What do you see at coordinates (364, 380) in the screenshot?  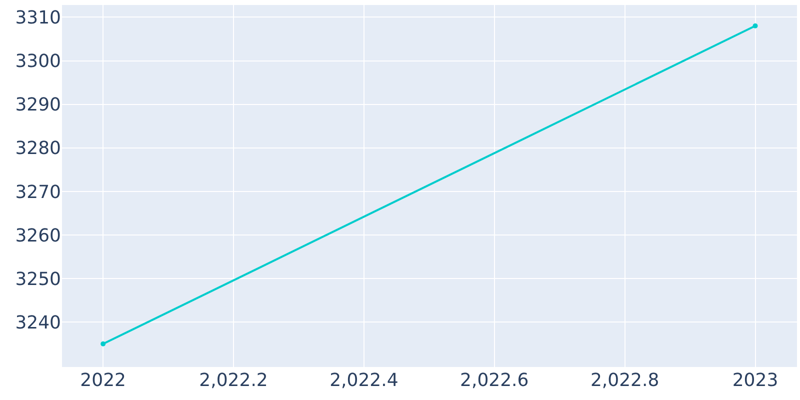 I see `x-tick-label: 2,022.4` at bounding box center [364, 380].